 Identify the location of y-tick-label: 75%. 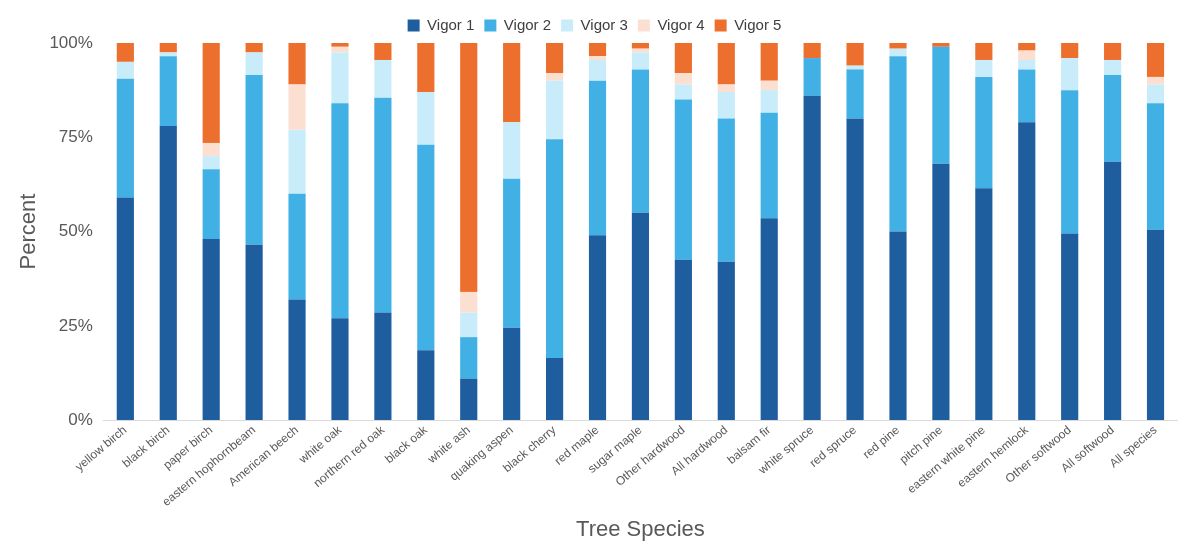
(75, 136).